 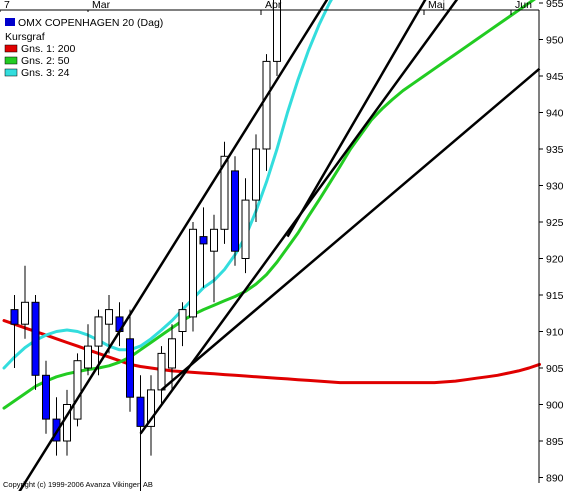 I want to click on trend-line, so click(x=356, y=119).